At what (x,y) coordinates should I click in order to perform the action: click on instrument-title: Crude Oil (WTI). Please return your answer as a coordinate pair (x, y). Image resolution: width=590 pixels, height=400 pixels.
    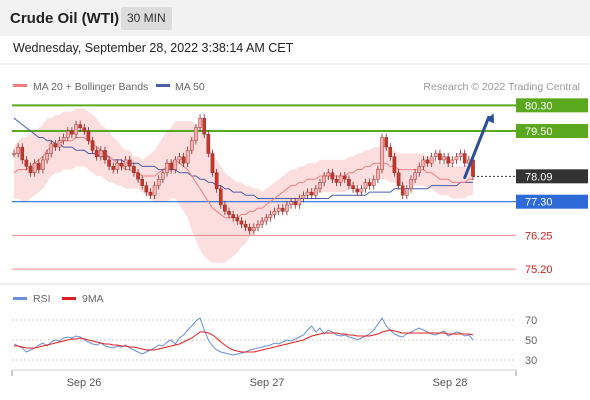
    Looking at the image, I should click on (65, 18).